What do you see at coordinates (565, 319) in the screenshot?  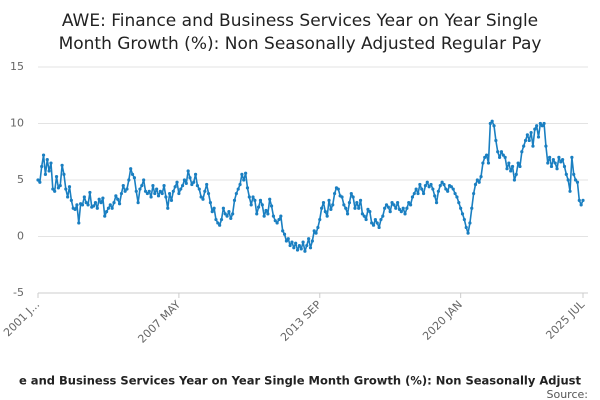 I see `x-tick-label: 2025 JUL` at bounding box center [565, 319].